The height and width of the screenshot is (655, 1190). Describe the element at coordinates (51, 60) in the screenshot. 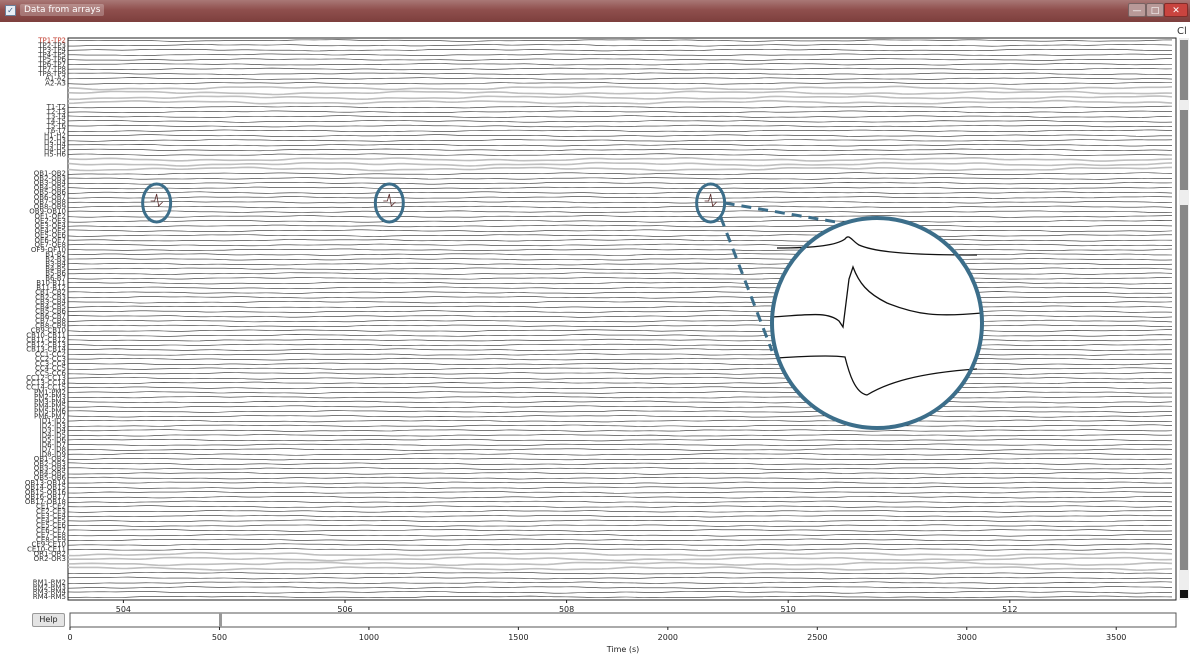

I see `channel-label: TP5-TP6` at that location.